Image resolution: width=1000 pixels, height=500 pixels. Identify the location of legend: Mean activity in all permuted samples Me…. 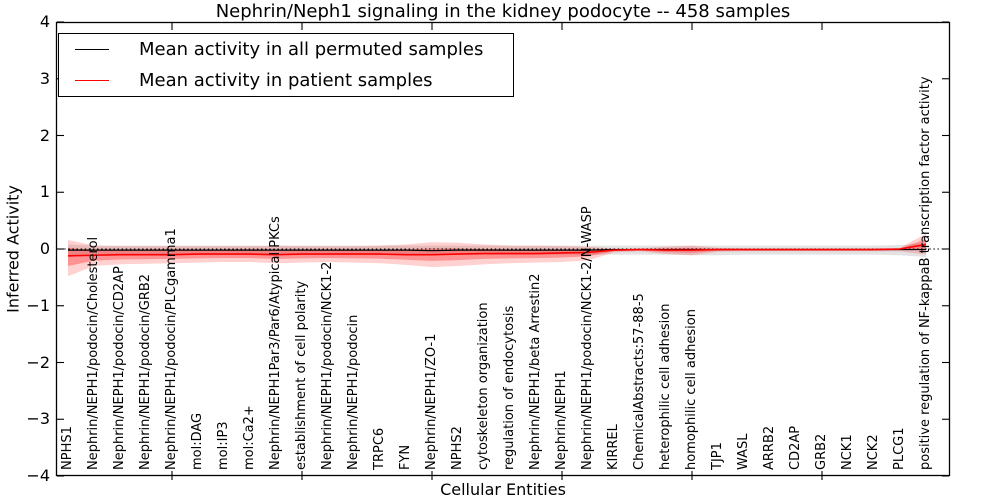
(286, 65).